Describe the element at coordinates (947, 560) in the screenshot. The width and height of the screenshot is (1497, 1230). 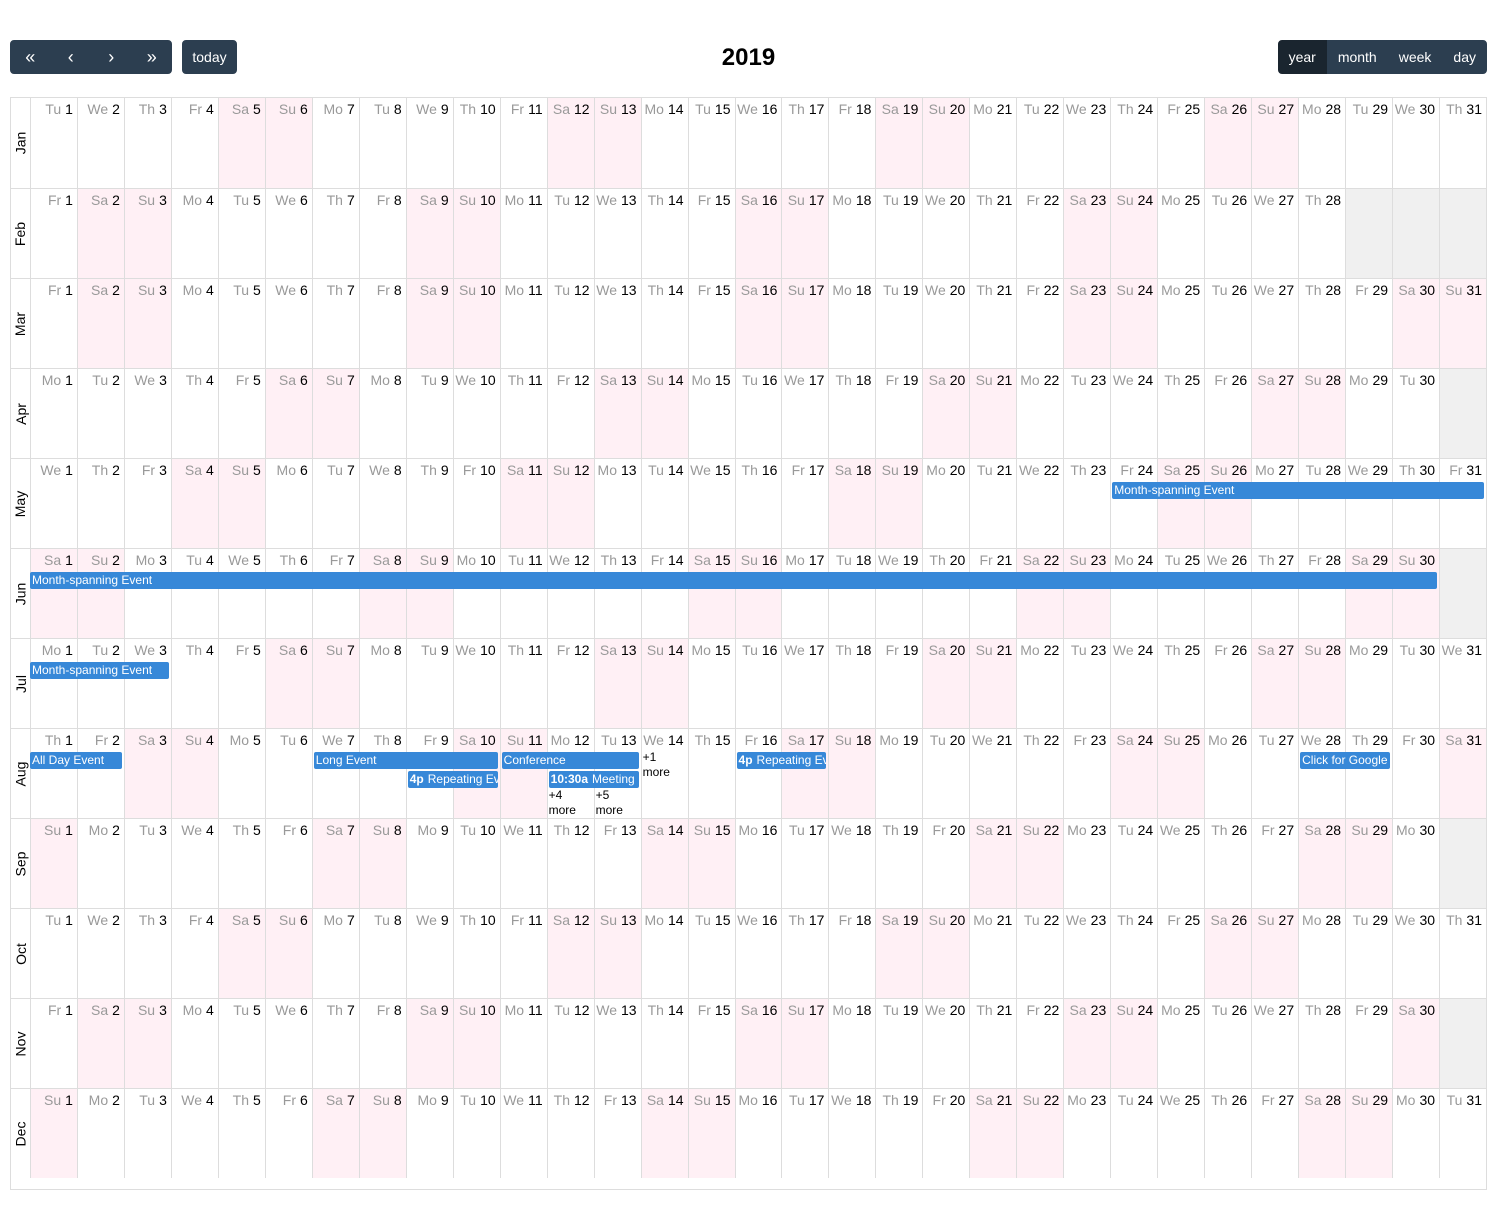
I see `day-header: Th 20` at that location.